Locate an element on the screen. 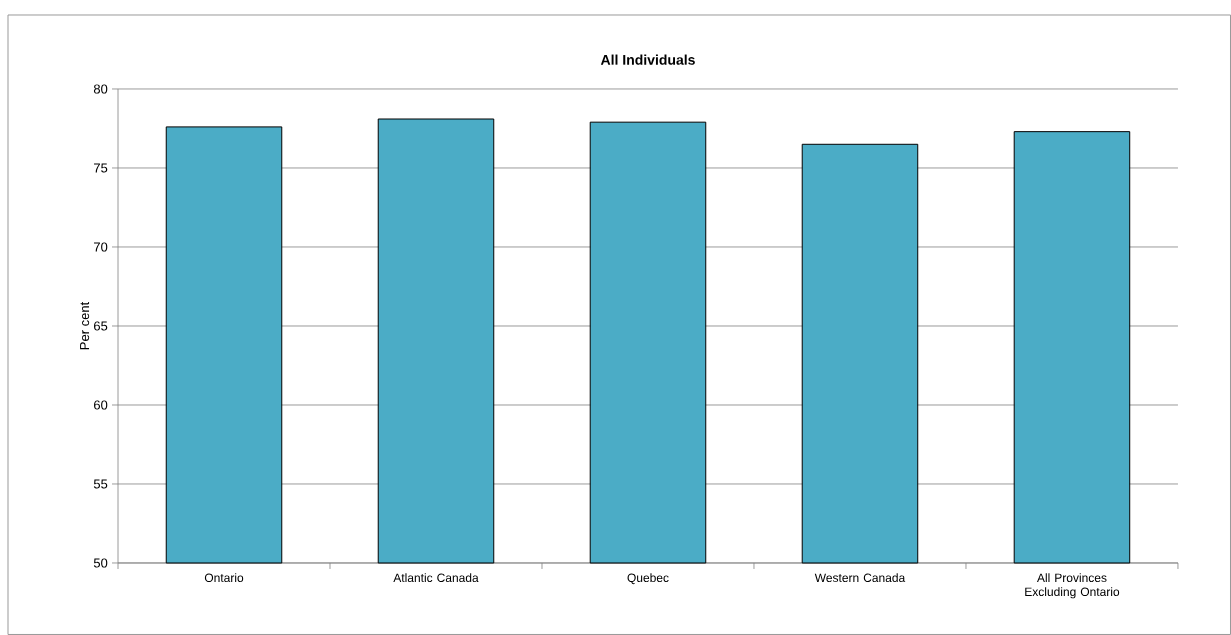  x-tick-label: Quebec is located at coordinates (648, 579).